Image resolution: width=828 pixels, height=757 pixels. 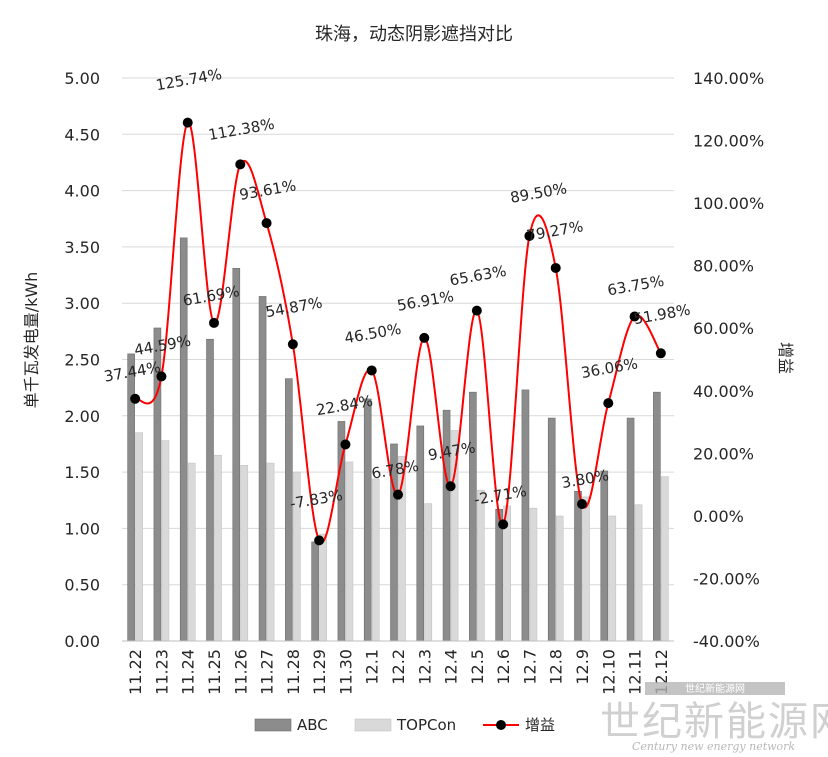 I want to click on watermark: 世纪新能源网 世纪新能源网 Century new energy network, so click(x=714, y=717).